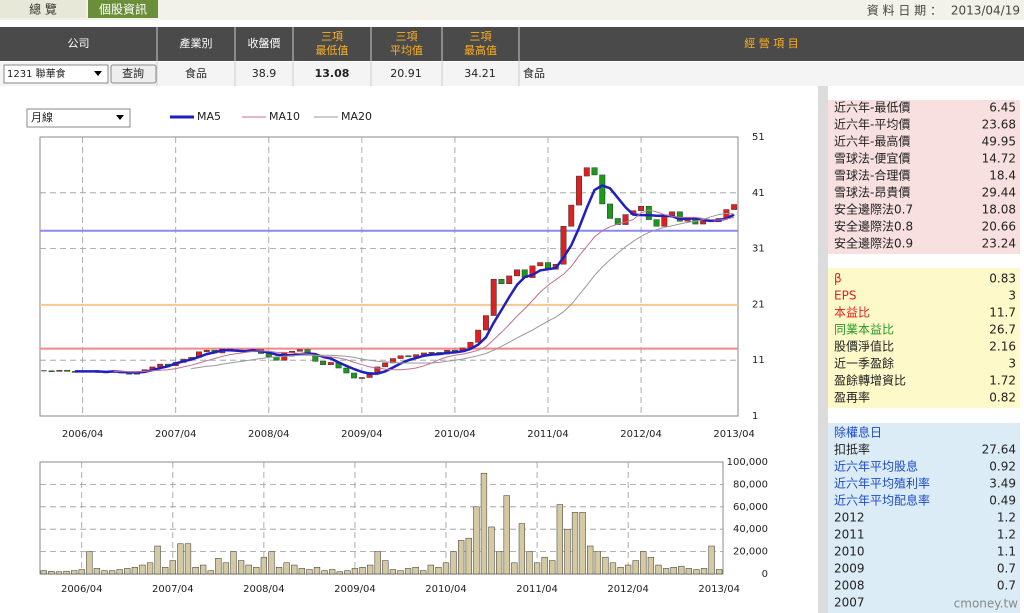 This screenshot has width=1024, height=613. Describe the element at coordinates (269, 434) in the screenshot. I see `x-tick-label: 2008/04` at that location.